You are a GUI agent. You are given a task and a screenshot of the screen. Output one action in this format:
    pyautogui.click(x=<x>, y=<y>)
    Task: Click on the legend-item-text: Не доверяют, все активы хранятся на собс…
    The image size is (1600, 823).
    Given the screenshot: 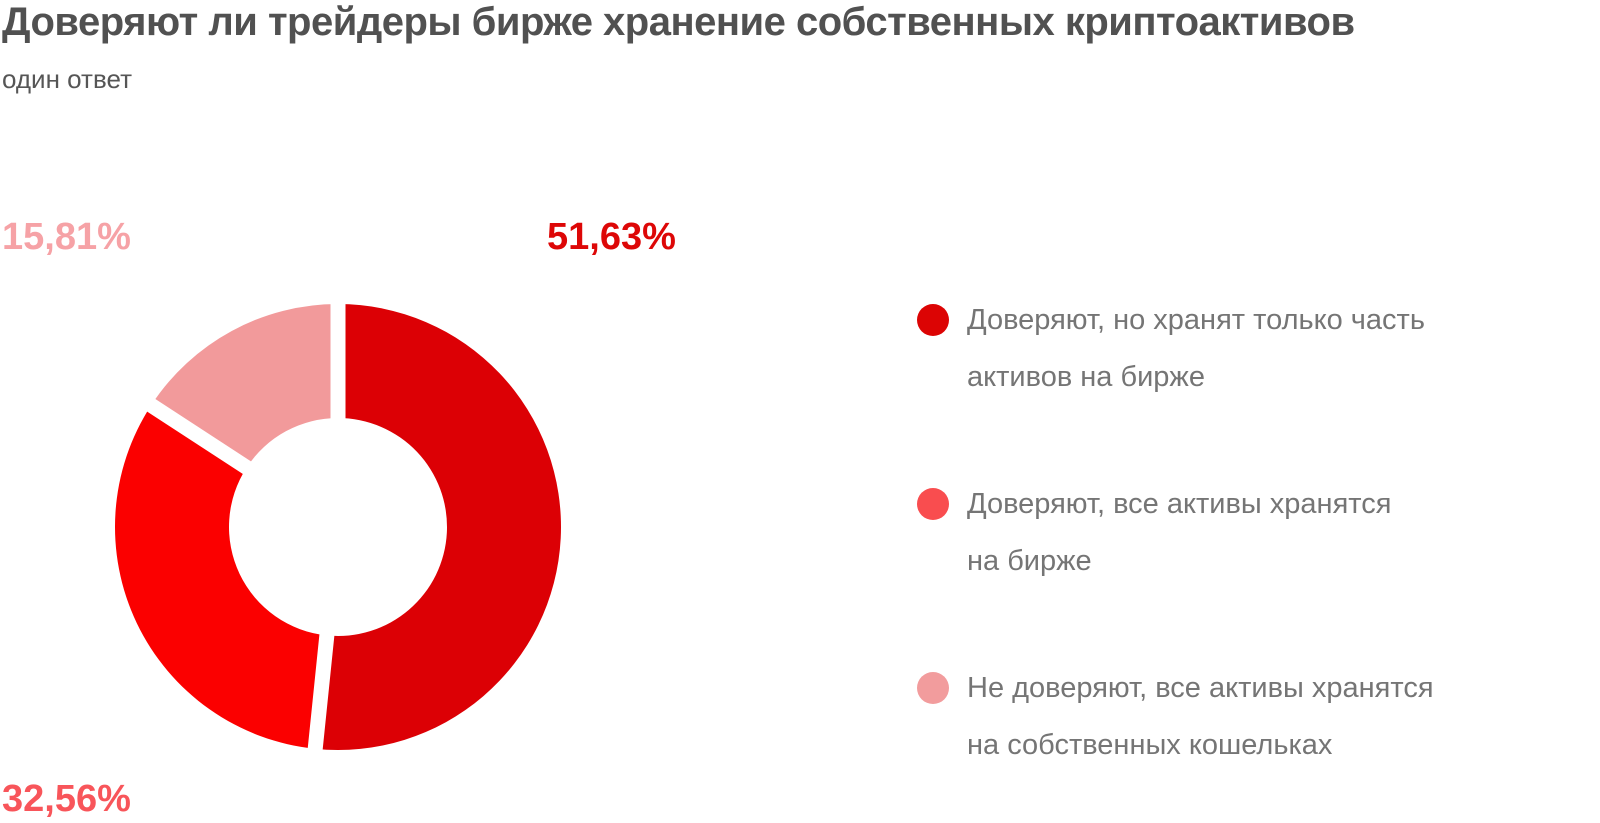 What is the action you would take?
    pyautogui.click(x=1200, y=717)
    